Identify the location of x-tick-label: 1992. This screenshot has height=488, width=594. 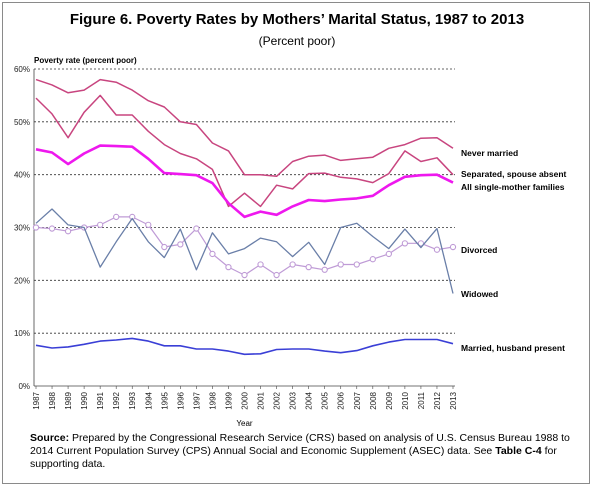
(116, 400).